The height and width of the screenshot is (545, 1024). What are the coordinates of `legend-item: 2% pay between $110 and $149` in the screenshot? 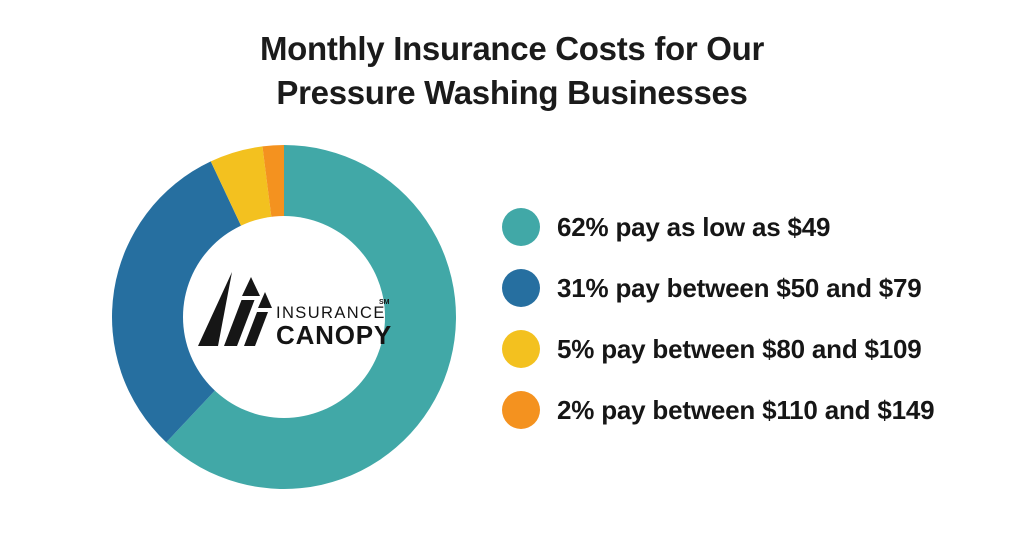 It's located at (718, 410).